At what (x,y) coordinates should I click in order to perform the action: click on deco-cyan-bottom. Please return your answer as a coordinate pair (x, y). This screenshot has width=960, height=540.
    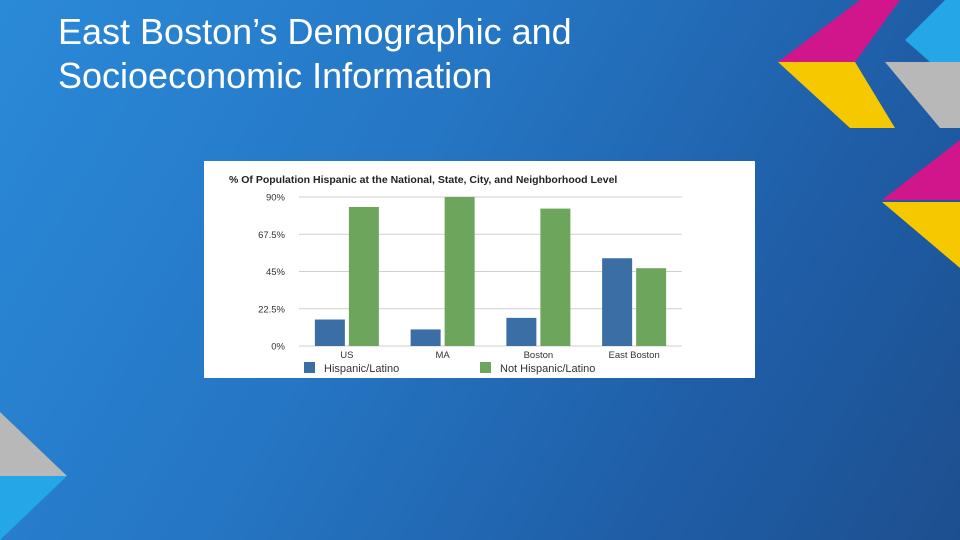
    Looking at the image, I should click on (33, 508).